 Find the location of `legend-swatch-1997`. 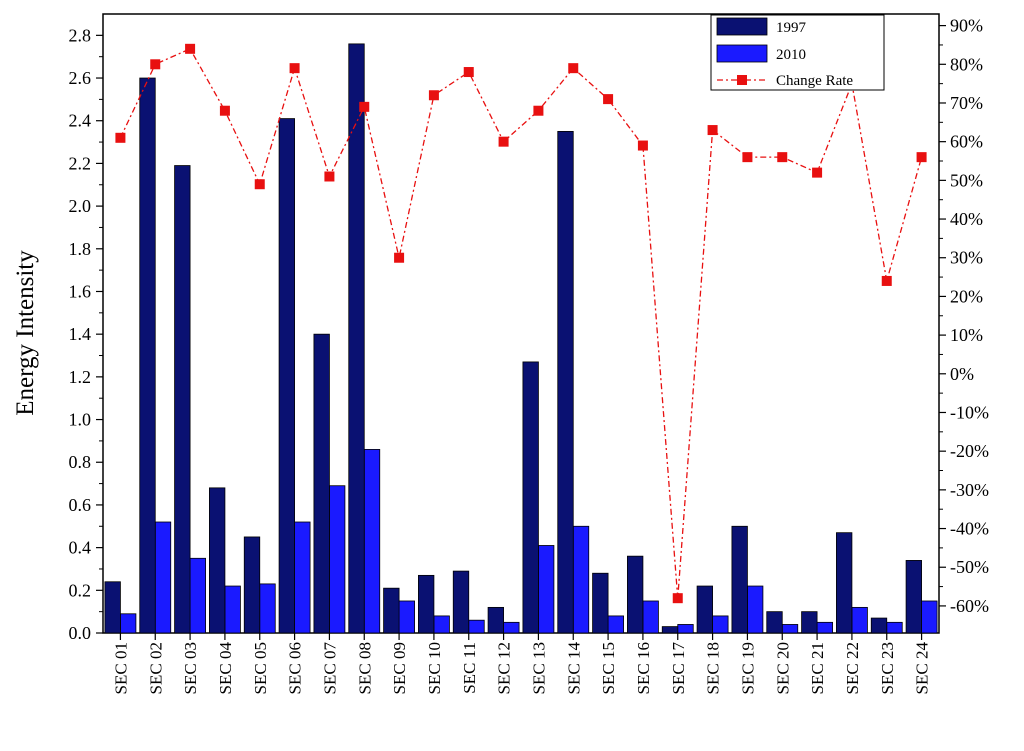

legend-swatch-1997 is located at coordinates (742, 26).